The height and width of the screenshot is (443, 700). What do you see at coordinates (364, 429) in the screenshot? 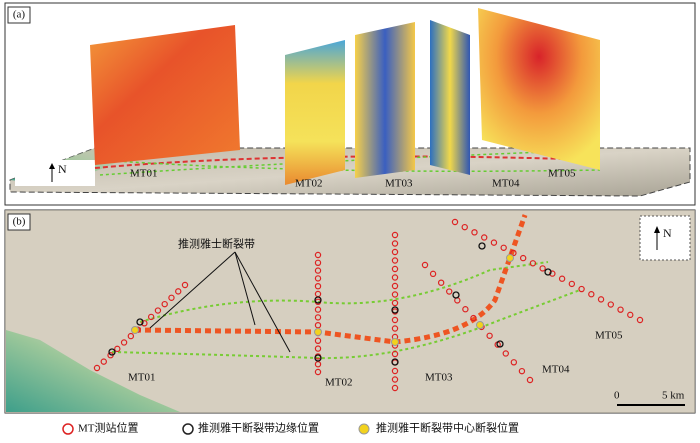
I see `legend-symbol` at bounding box center [364, 429].